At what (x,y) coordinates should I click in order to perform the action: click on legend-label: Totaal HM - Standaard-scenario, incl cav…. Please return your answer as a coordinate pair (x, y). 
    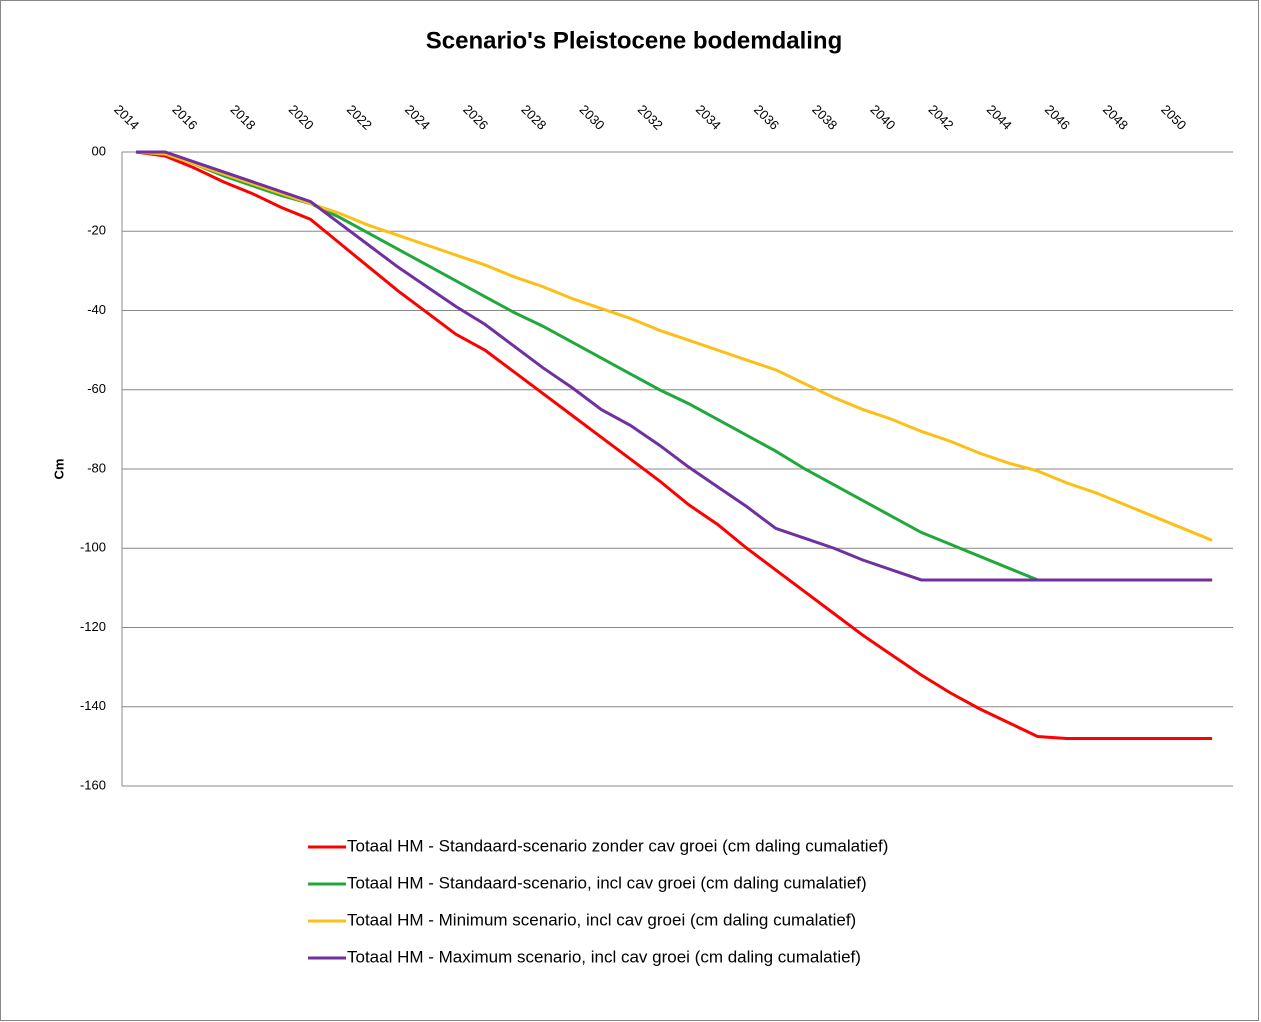
    Looking at the image, I should click on (607, 882).